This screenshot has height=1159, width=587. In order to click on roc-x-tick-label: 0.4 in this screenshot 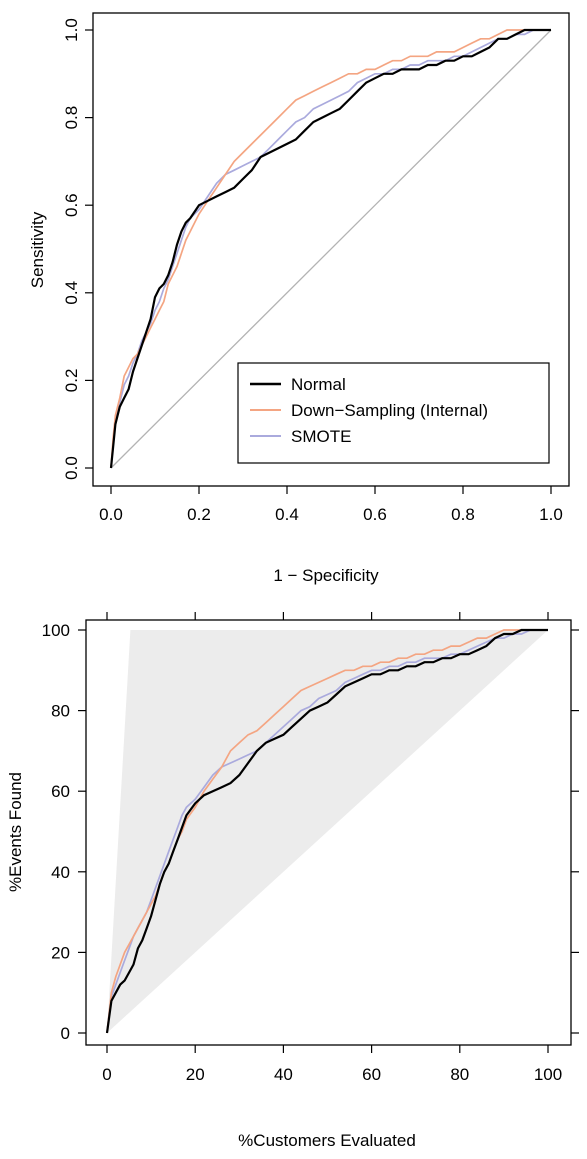, I will do `click(287, 514)`.